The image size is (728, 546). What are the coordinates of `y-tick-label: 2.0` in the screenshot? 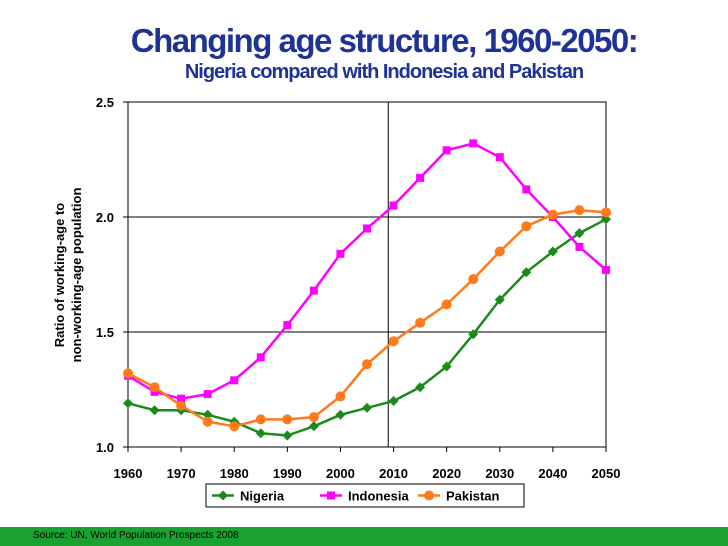 It's located at (105, 217).